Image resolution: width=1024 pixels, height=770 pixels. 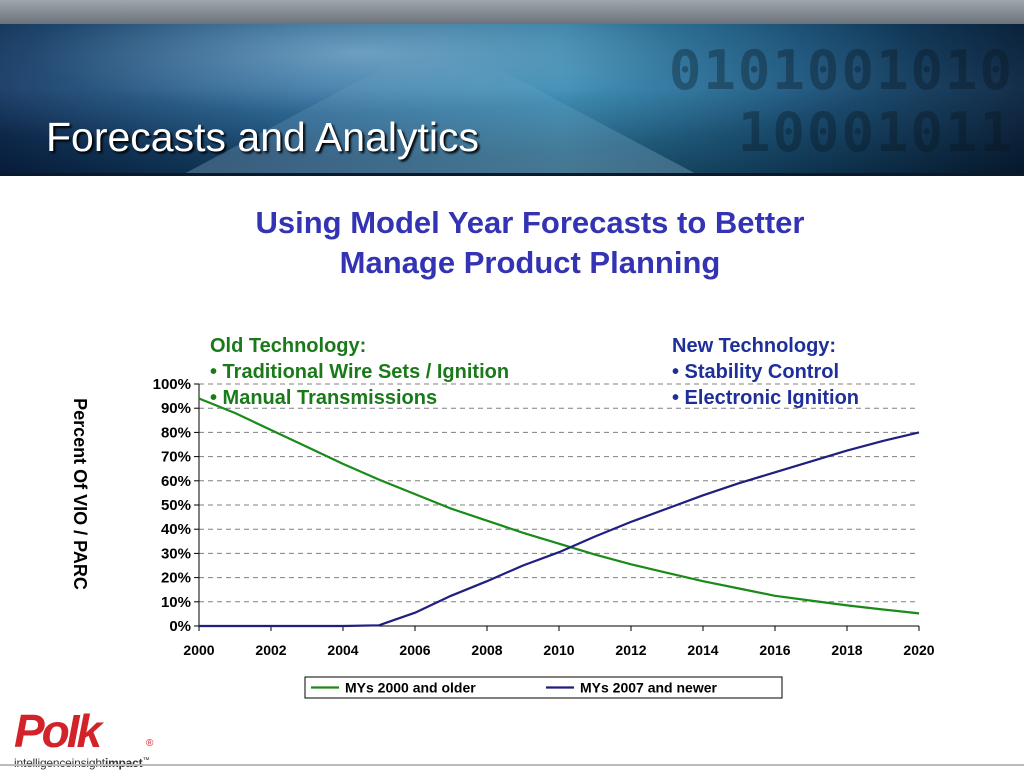 I want to click on y-tick-label: 100%, so click(x=172, y=384).